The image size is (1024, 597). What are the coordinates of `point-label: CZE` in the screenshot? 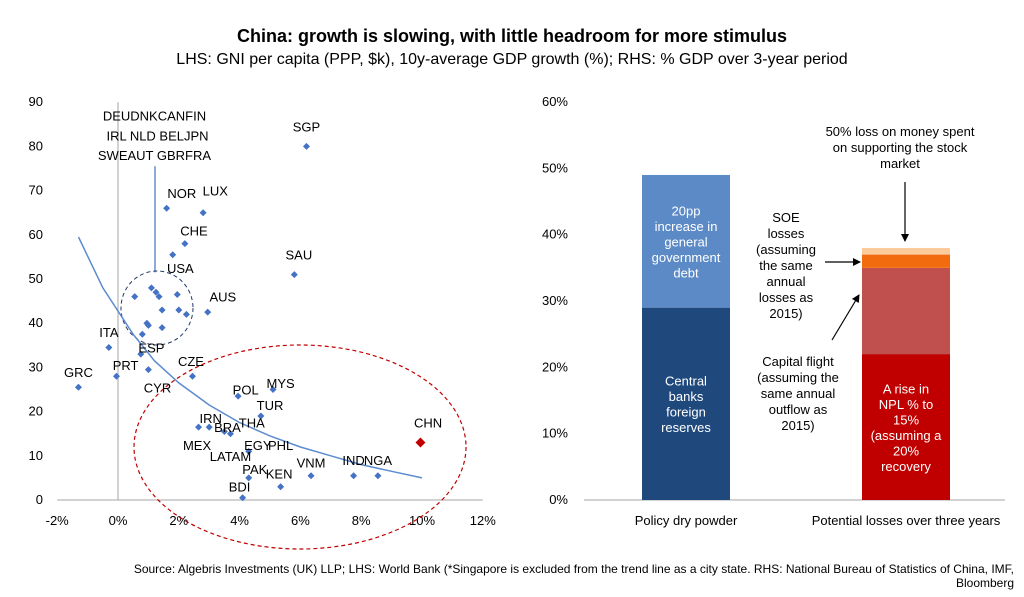 It's located at (191, 361).